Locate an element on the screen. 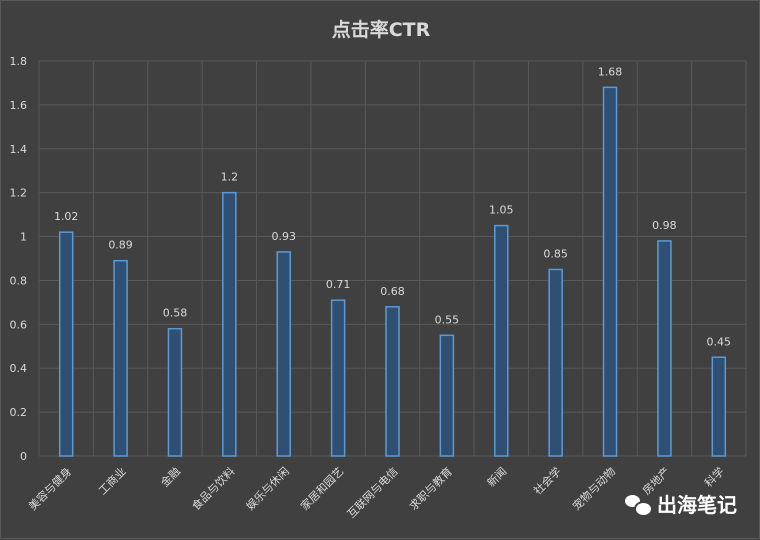 The width and height of the screenshot is (760, 540). data-label: 0.89 is located at coordinates (120, 245).